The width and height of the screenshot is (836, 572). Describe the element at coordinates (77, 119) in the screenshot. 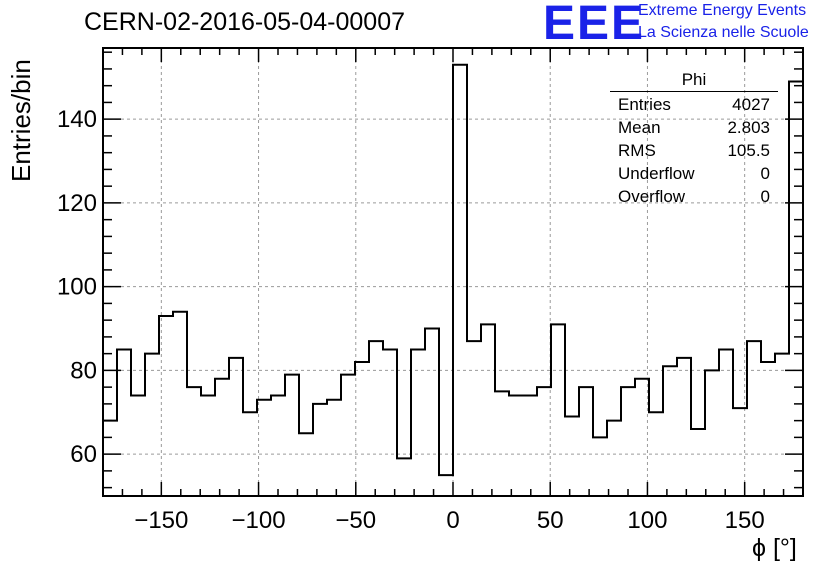

I see `y-tick-label: 140` at that location.